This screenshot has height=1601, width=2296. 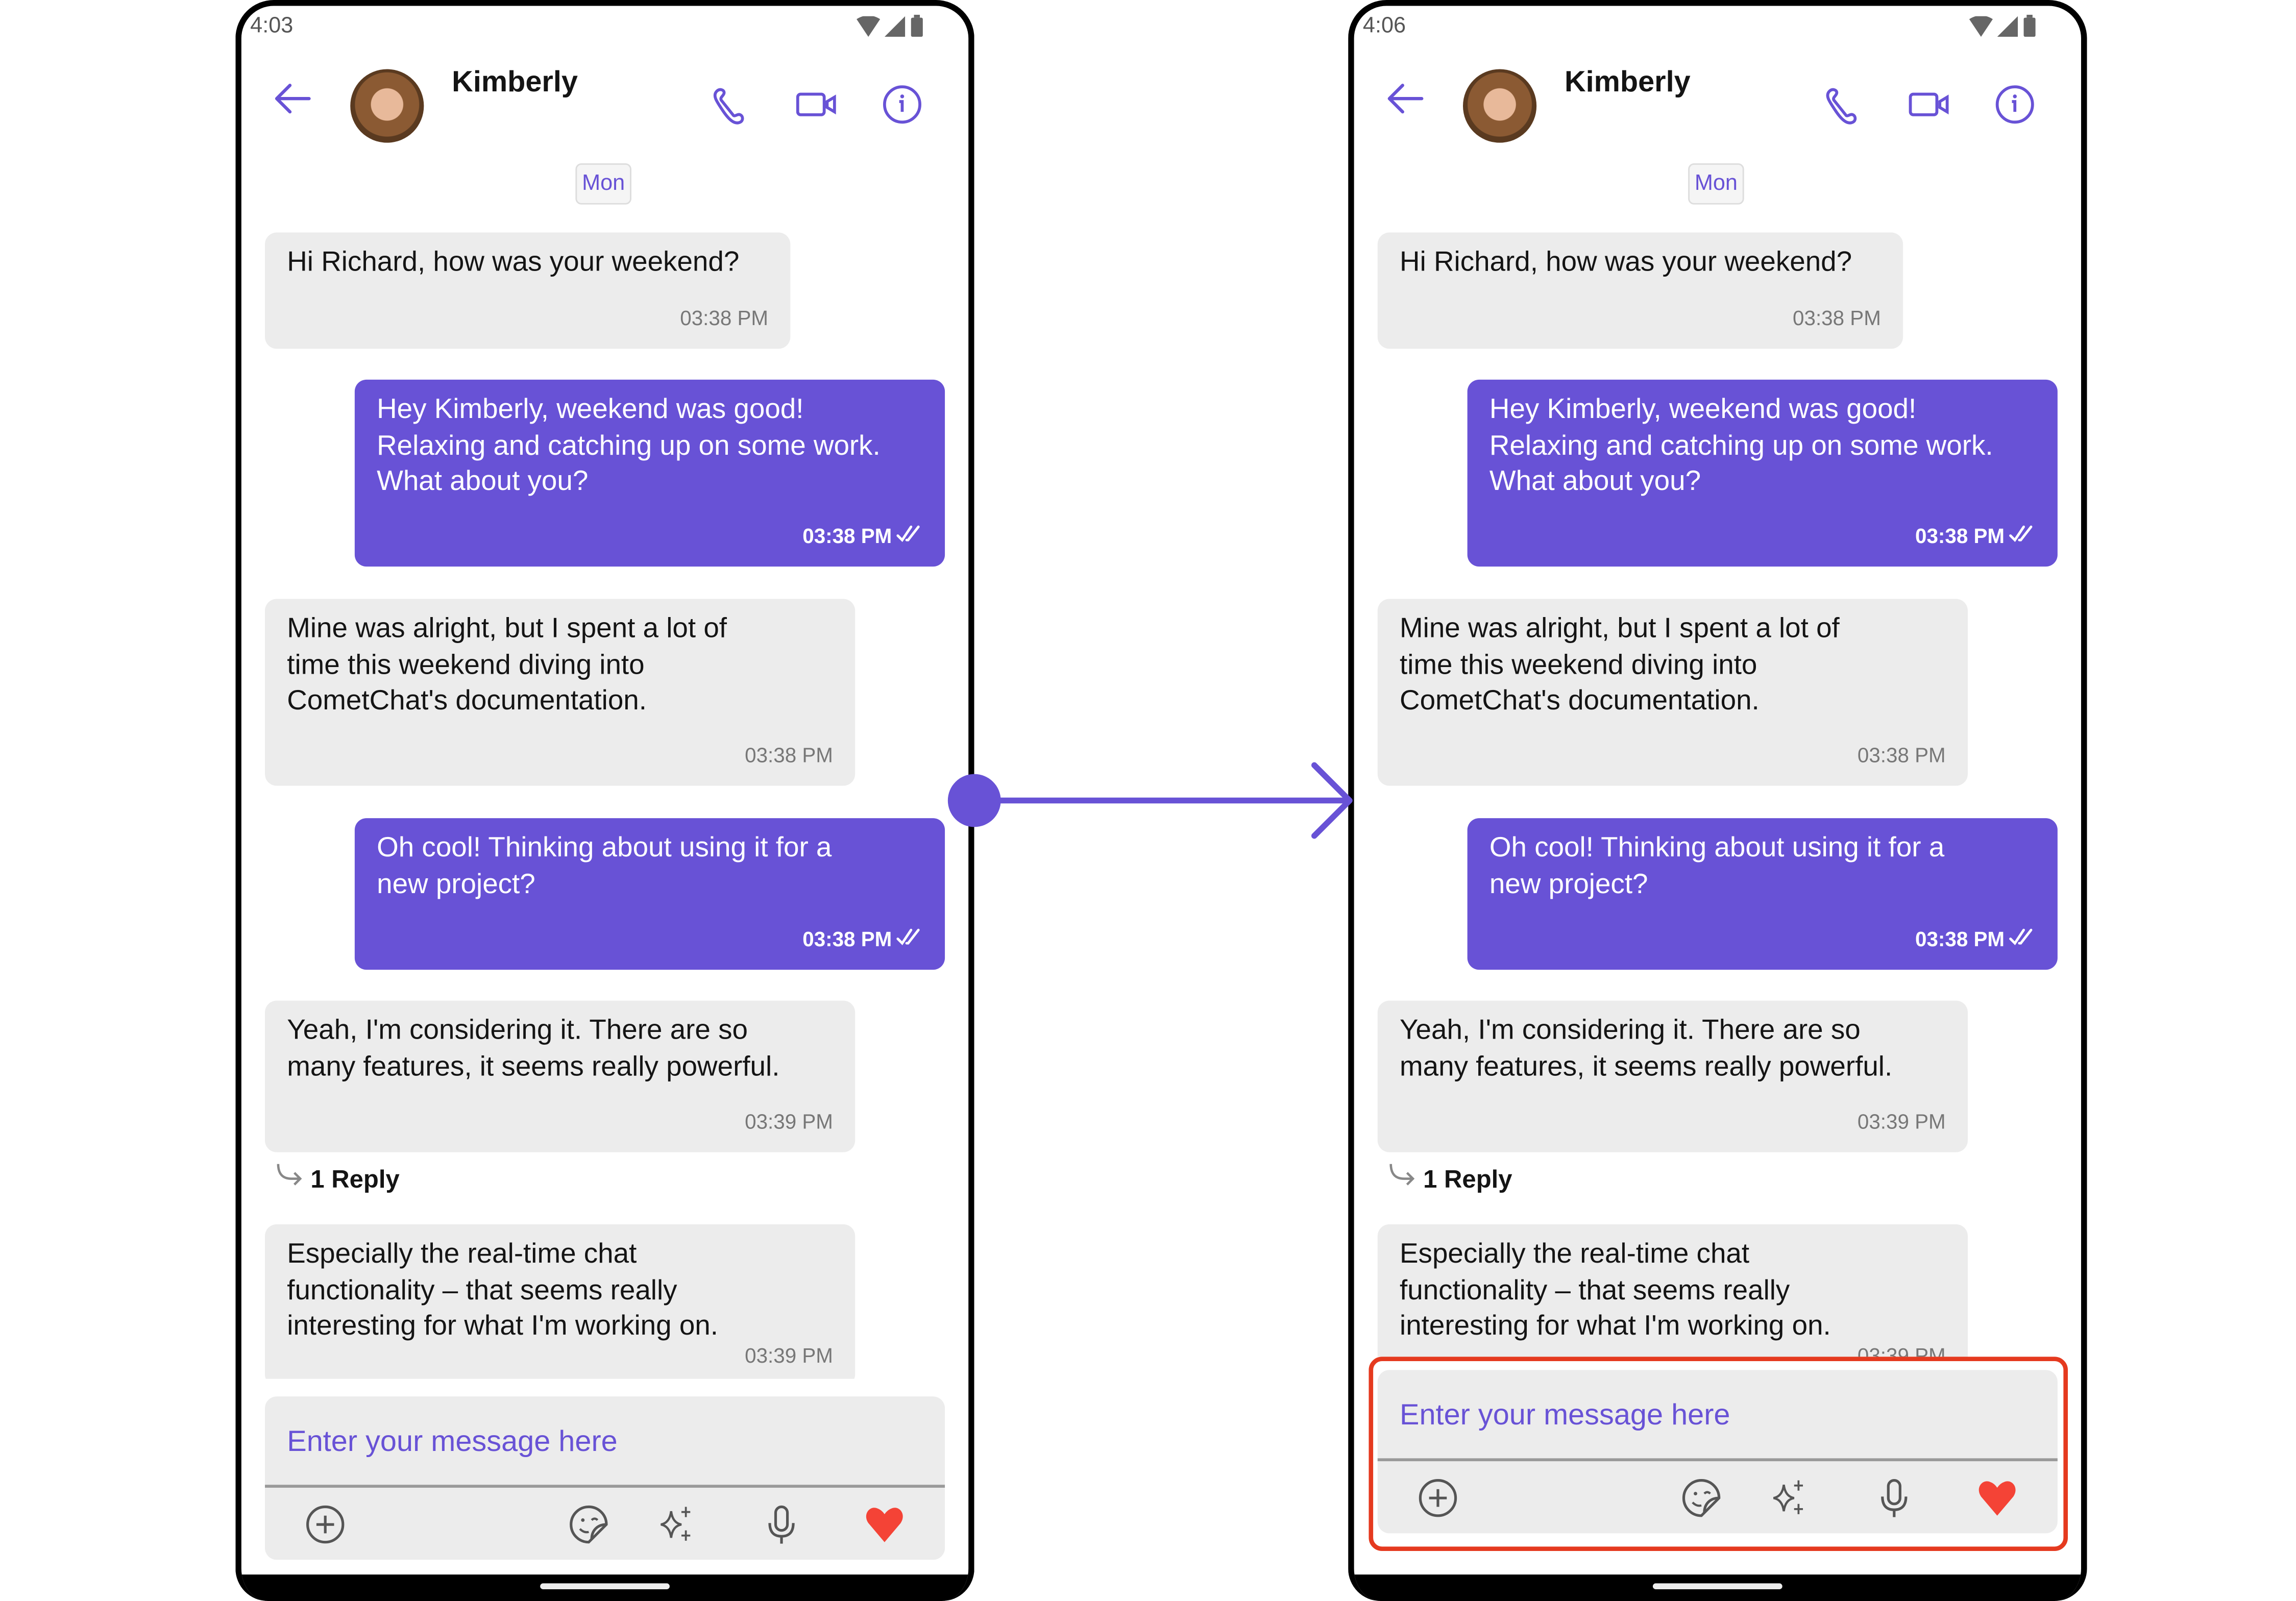 What do you see at coordinates (1620, 629) in the screenshot?
I see `message-text-line: Mine was alright, but I spent a lot of` at bounding box center [1620, 629].